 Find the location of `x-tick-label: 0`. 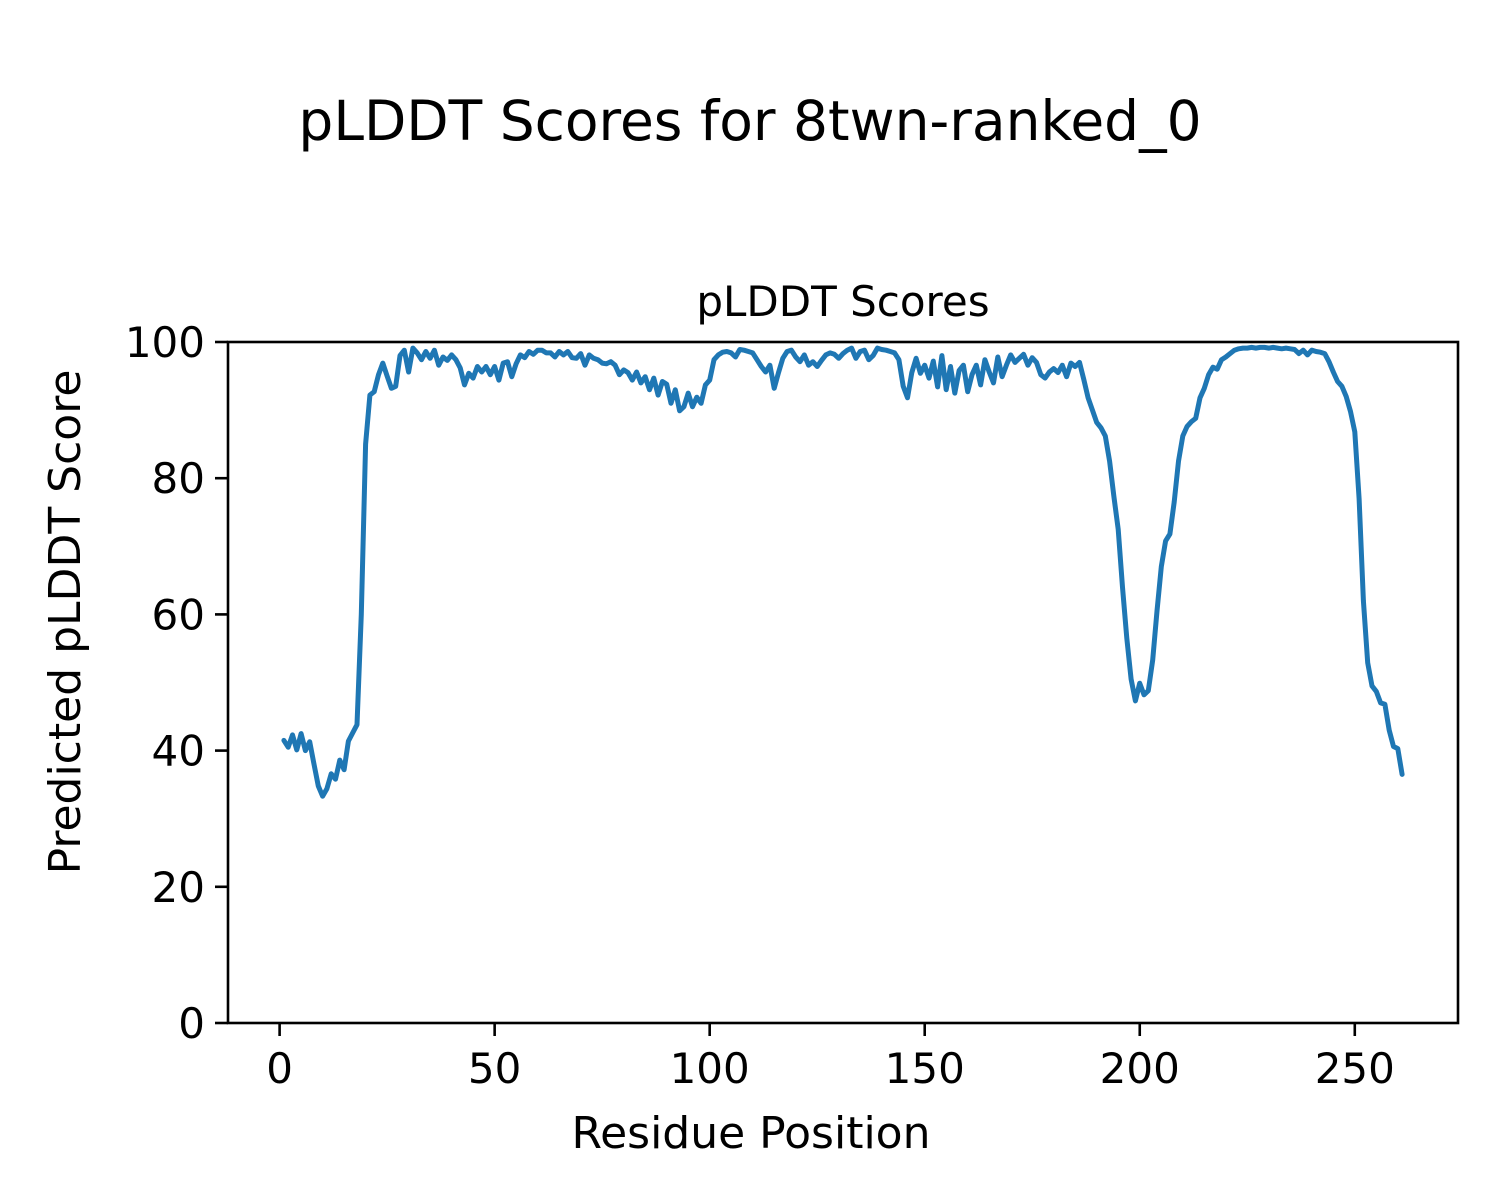

x-tick-label: 0 is located at coordinates (279, 1068).